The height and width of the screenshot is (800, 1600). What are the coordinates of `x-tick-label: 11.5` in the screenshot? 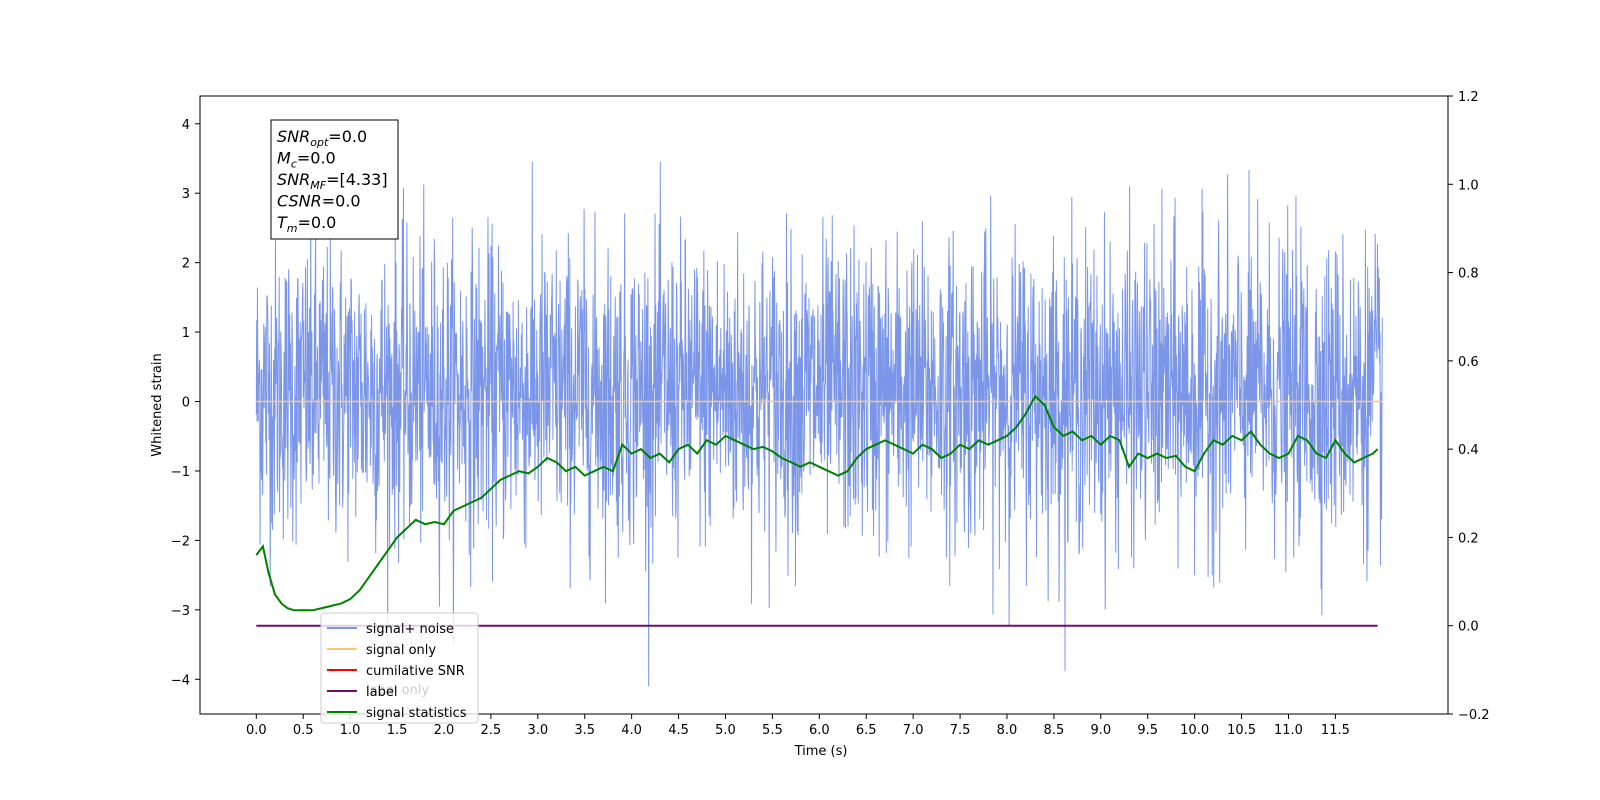 It's located at (1335, 730).